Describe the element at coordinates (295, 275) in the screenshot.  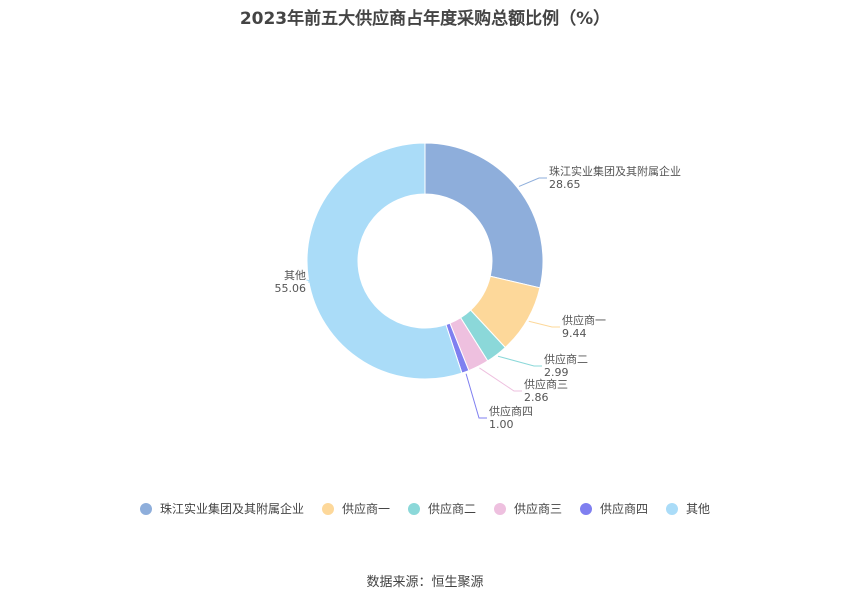
I see `slice-name-label-6: 其他` at that location.